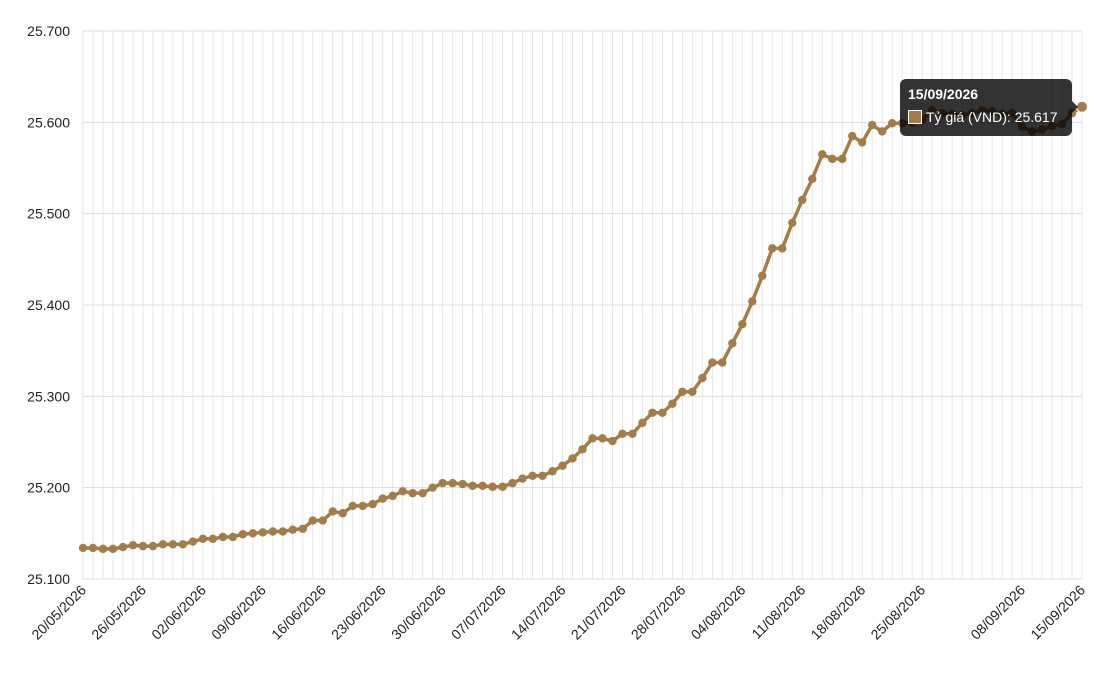  Describe the element at coordinates (837, 612) in the screenshot. I see `x-tick-label: 18/08/2026` at that location.